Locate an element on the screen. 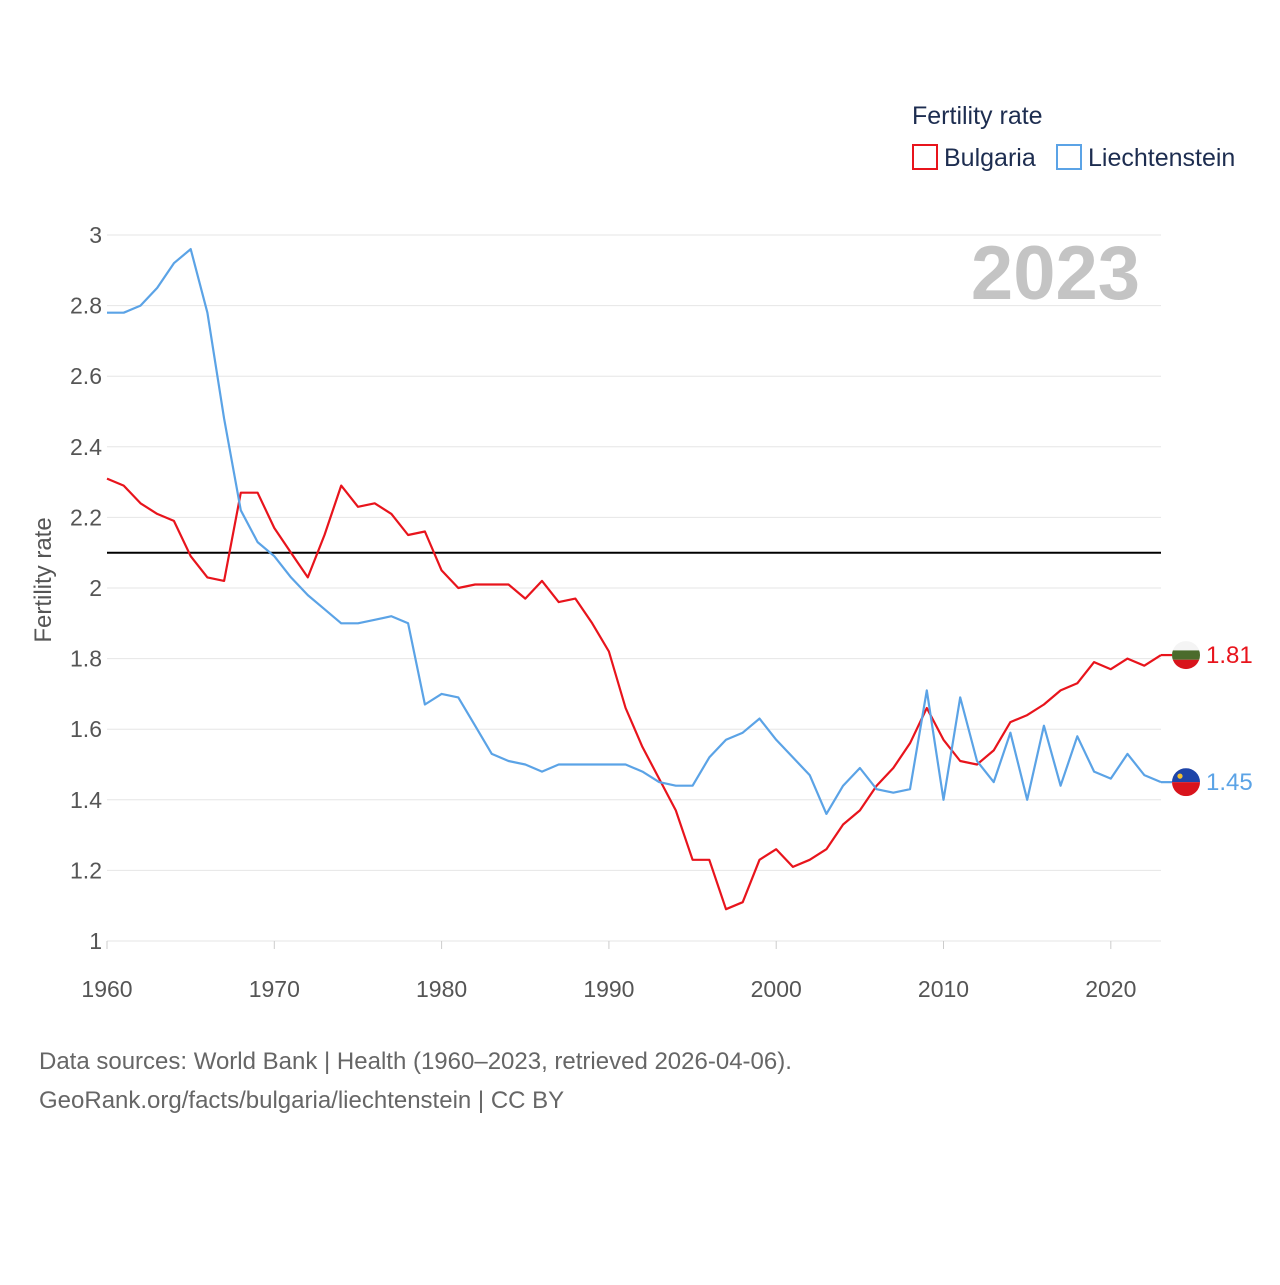  x-tick-label: 1980 is located at coordinates (441, 989).